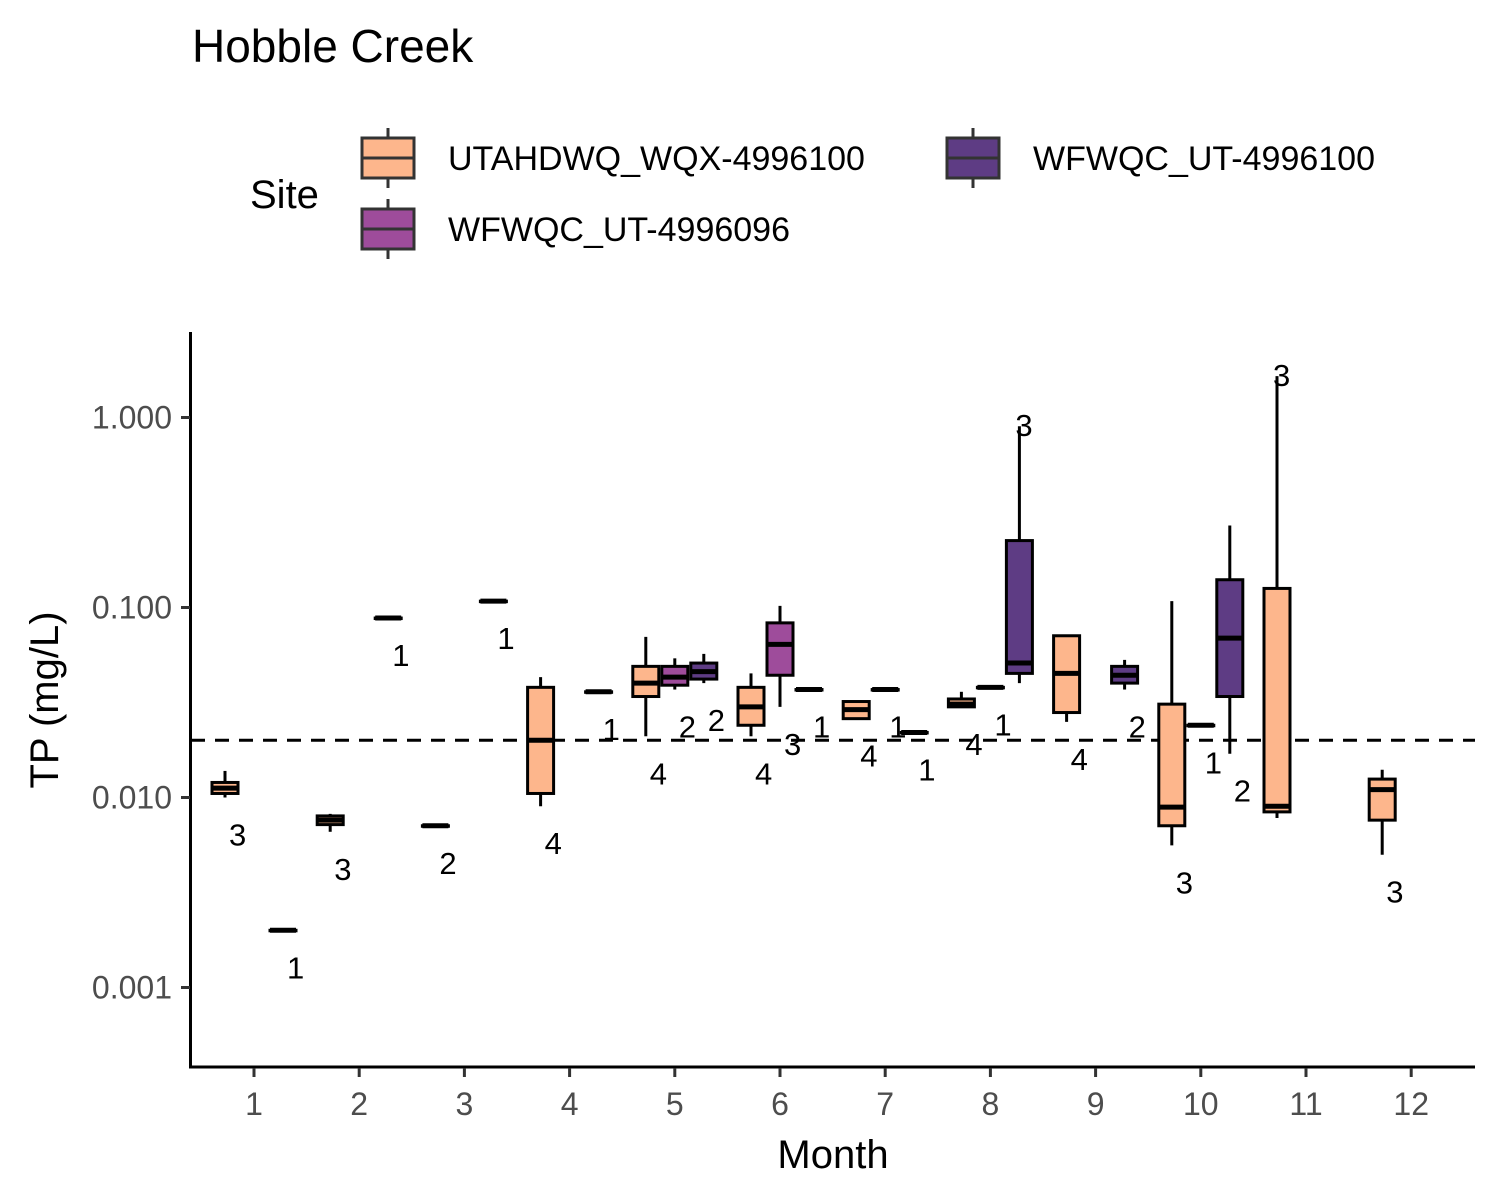  I want to click on x-tick-label: 9, so click(1096, 1104).